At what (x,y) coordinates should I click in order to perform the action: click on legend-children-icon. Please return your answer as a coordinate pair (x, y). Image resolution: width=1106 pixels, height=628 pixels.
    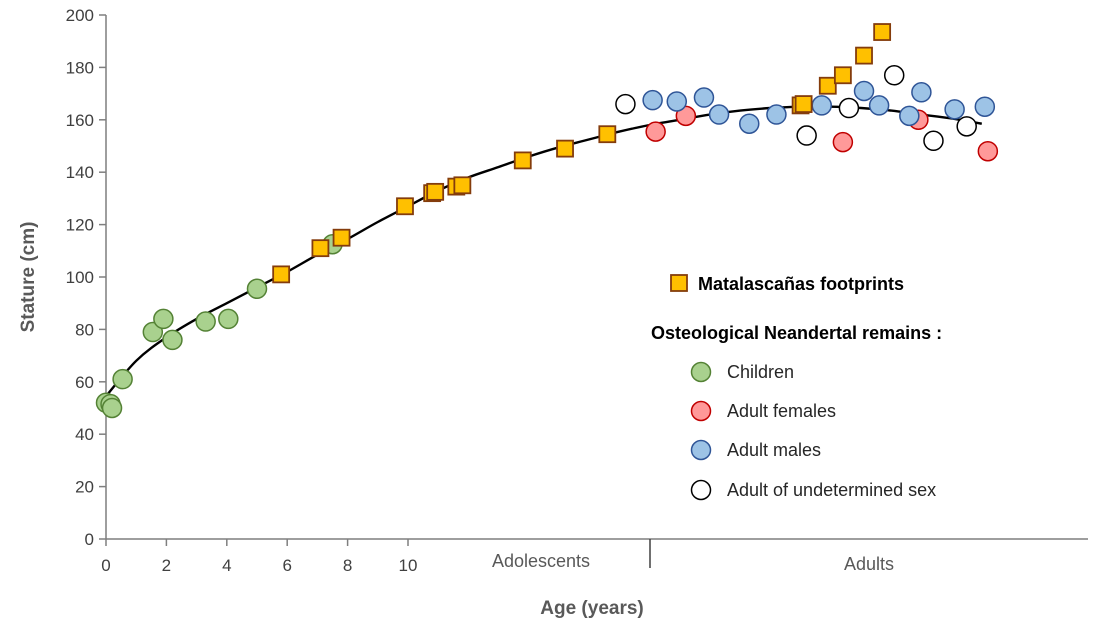
    Looking at the image, I should click on (701, 372).